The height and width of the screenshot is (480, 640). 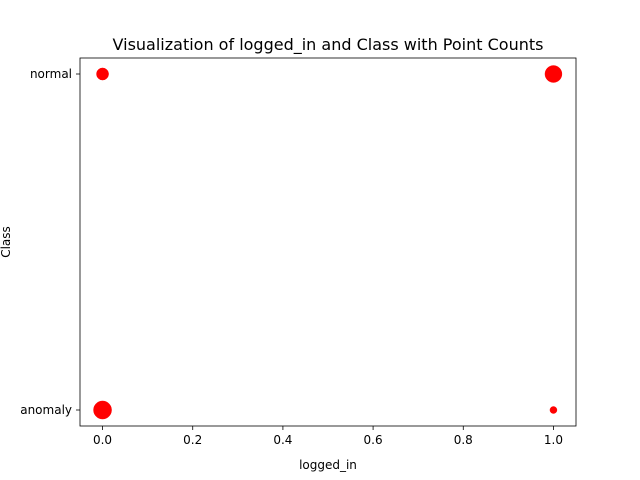 I want to click on x-tick-label: 0.2, so click(x=192, y=440).